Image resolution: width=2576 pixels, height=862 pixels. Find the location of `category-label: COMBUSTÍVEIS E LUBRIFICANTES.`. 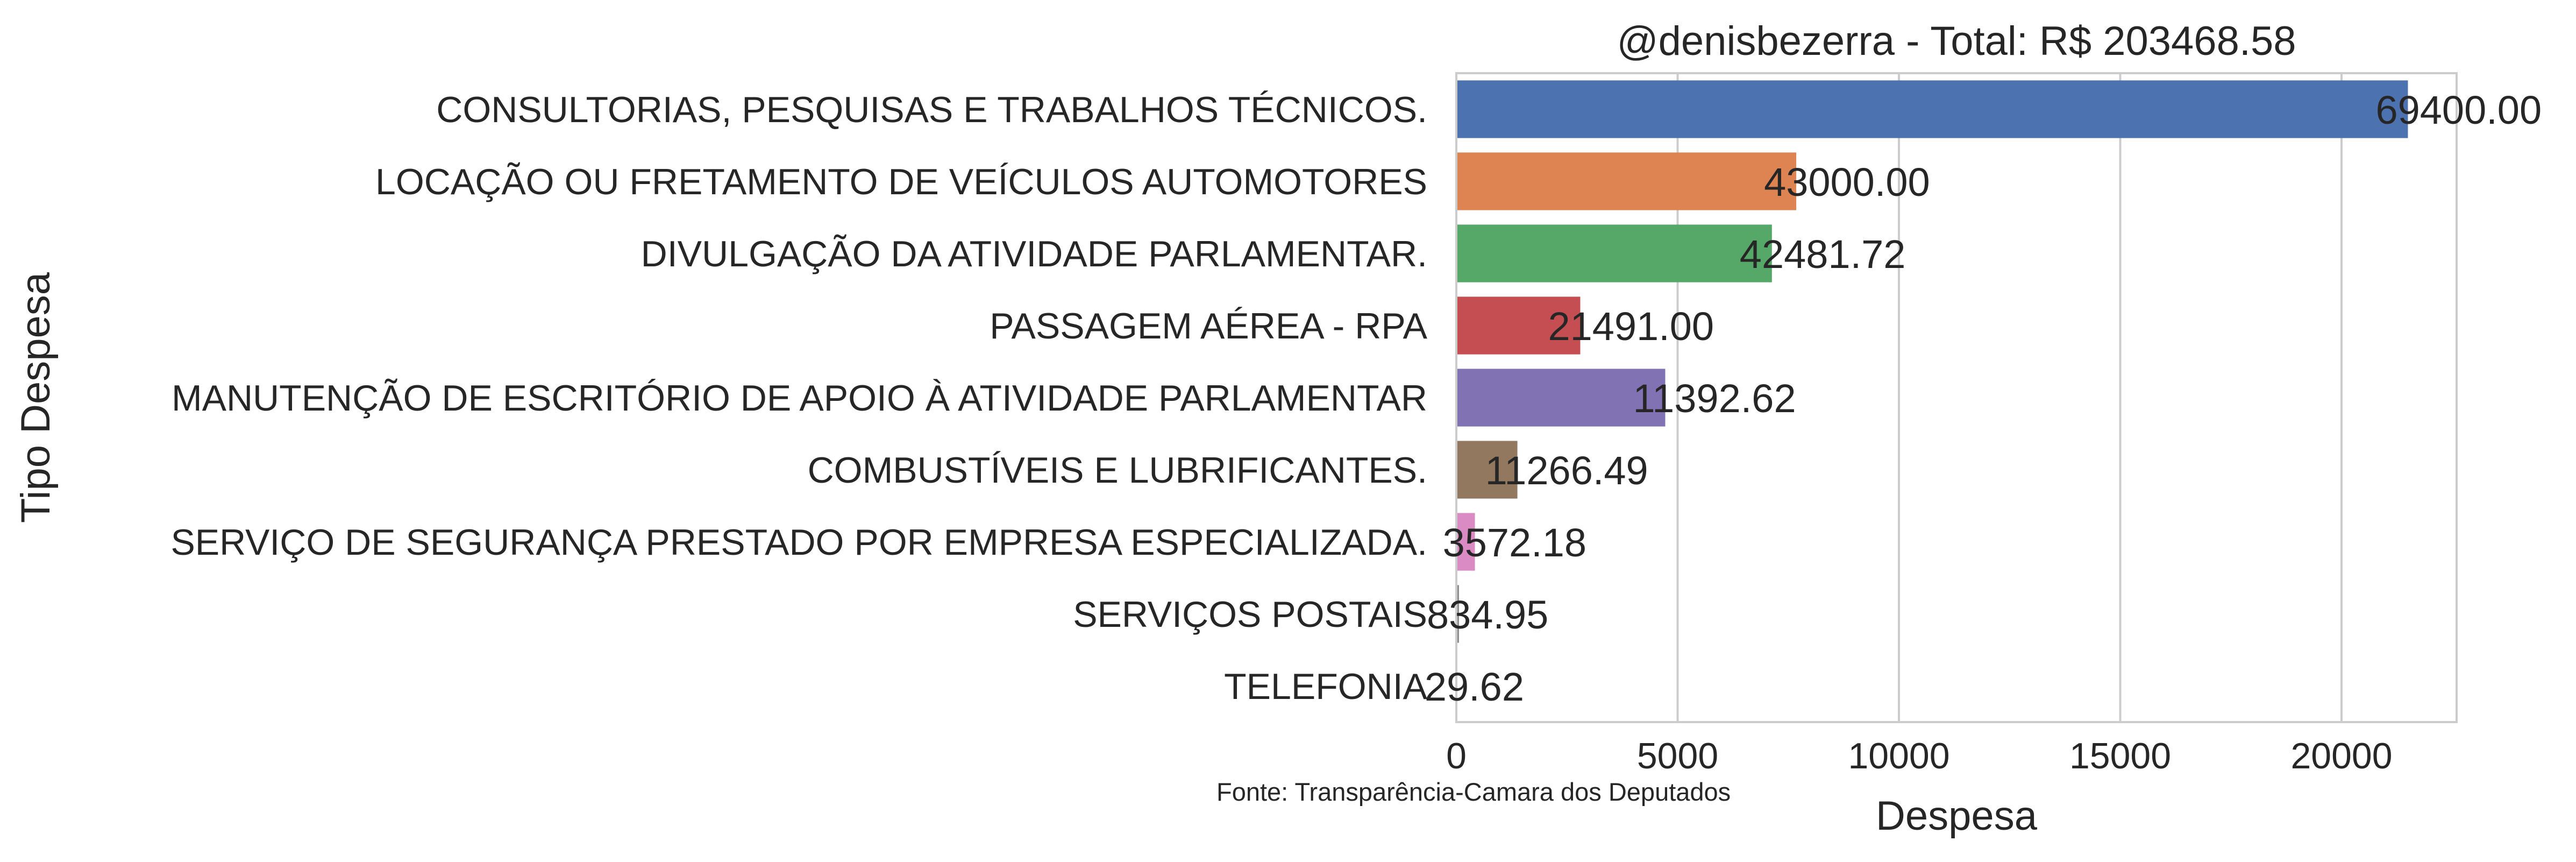

category-label: COMBUSTÍVEIS E LUBRIFICANTES. is located at coordinates (1118, 470).